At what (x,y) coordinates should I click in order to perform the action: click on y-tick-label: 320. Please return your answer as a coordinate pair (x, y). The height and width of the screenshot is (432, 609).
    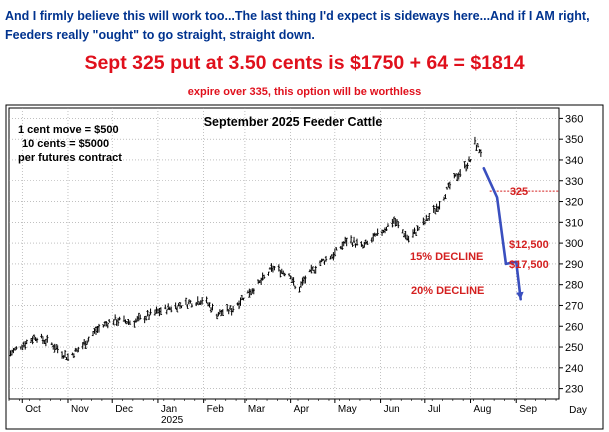
    Looking at the image, I should click on (574, 203).